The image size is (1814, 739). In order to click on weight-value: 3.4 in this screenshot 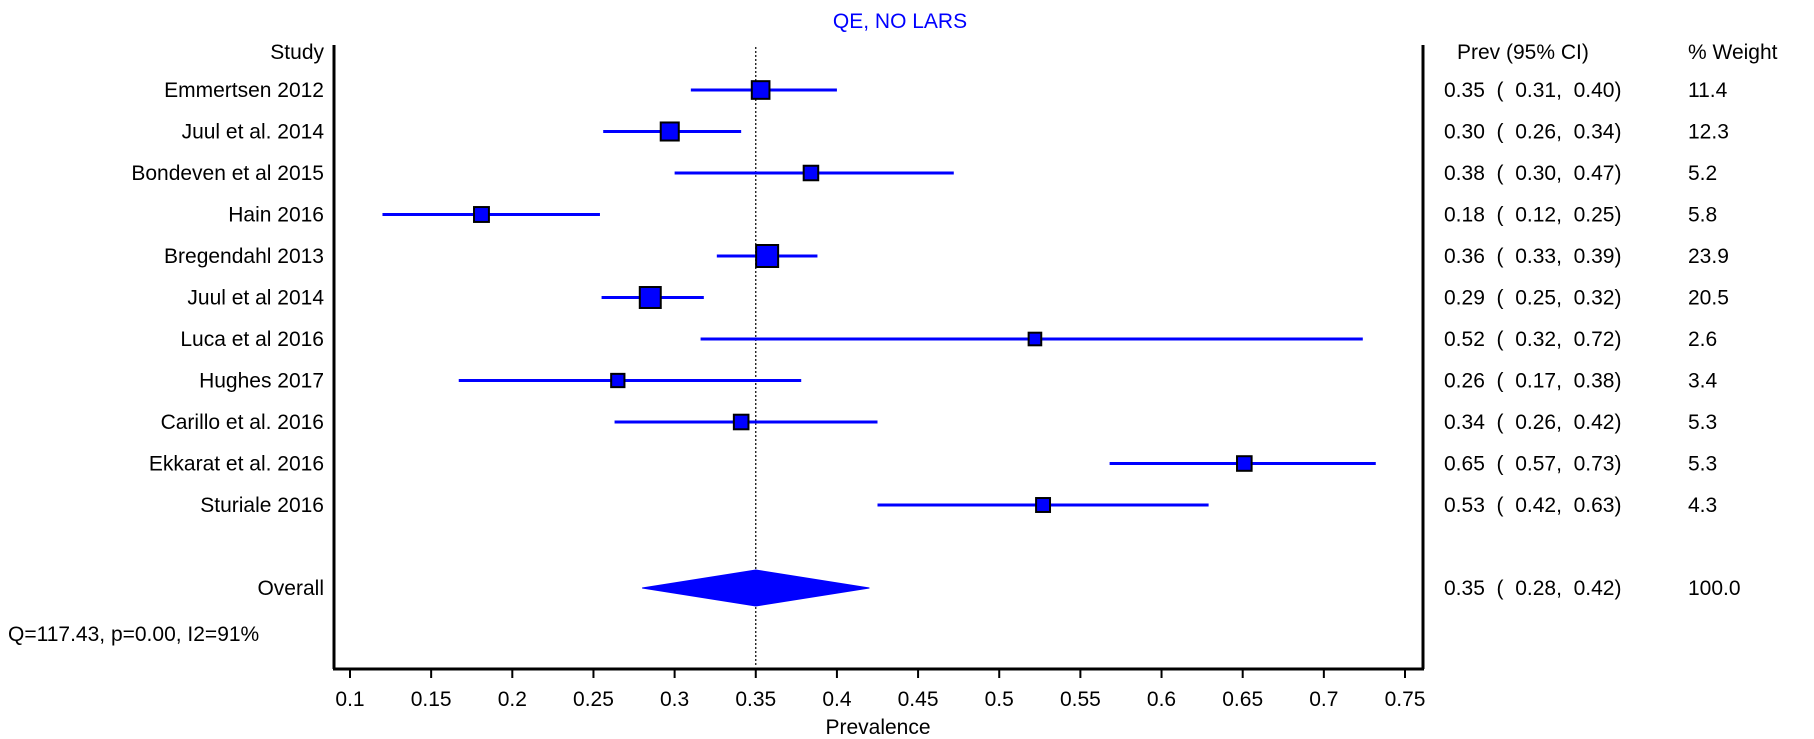, I will do `click(1703, 381)`.